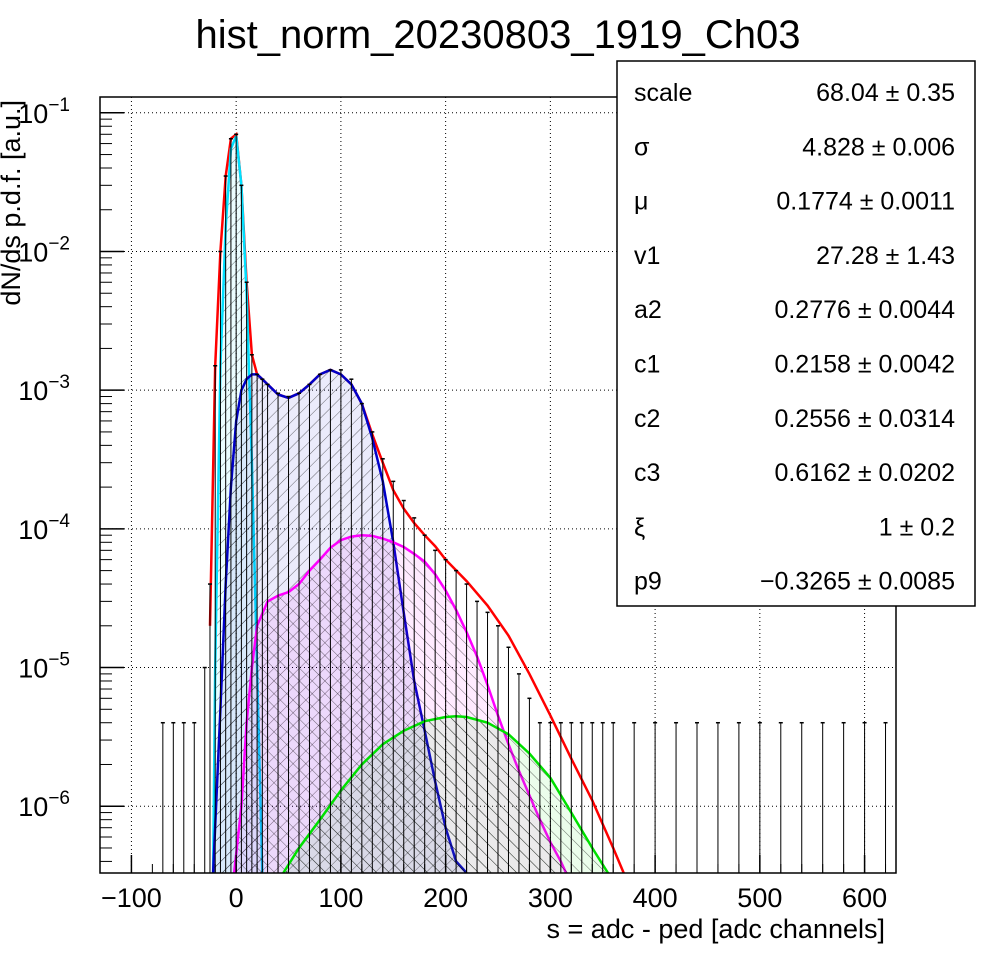 The width and height of the screenshot is (996, 972). What do you see at coordinates (885, 93) in the screenshot?
I see `stats-value: 68.04 ± 0.35` at bounding box center [885, 93].